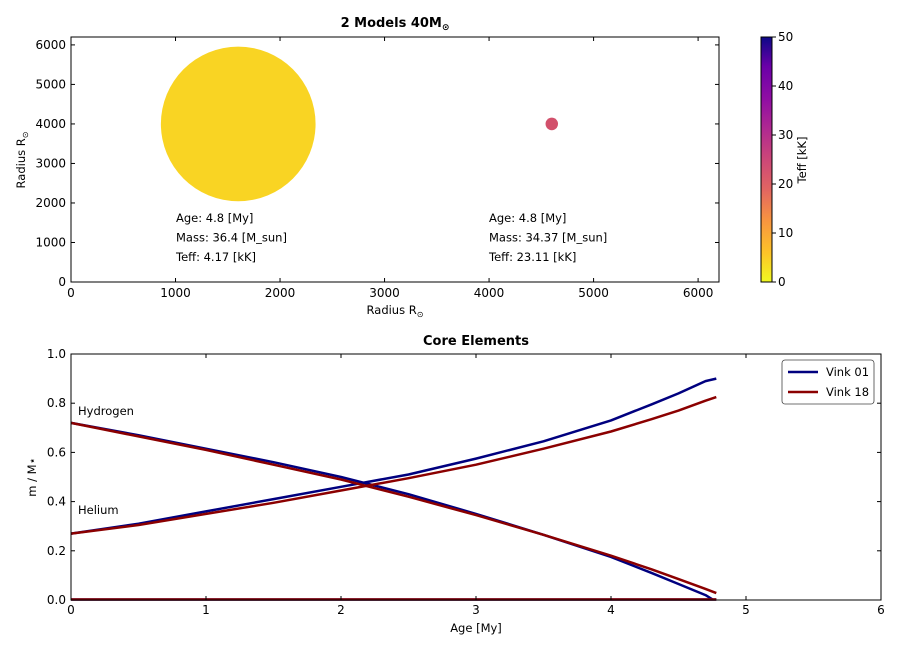 The width and height of the screenshot is (900, 650). Describe the element at coordinates (489, 293) in the screenshot. I see `scatter-x-tick-label: 4000` at that location.